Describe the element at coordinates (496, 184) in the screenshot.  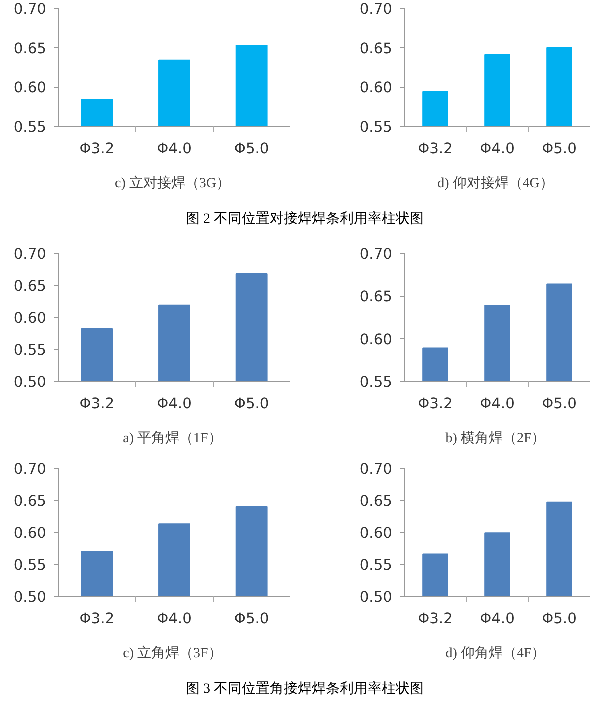
I see `text: d) 仰对接焊（4G）` at that location.